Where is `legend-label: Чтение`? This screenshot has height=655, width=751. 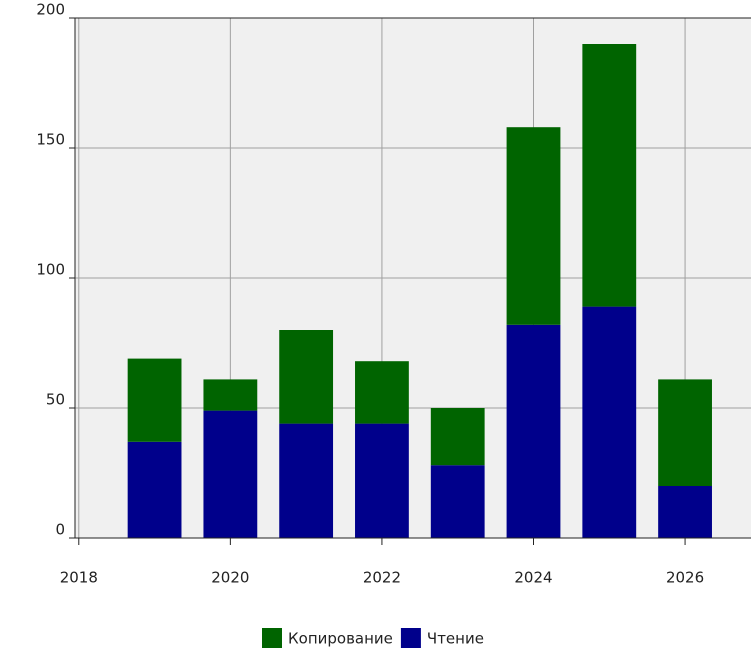 legend-label: Чтение is located at coordinates (455, 639).